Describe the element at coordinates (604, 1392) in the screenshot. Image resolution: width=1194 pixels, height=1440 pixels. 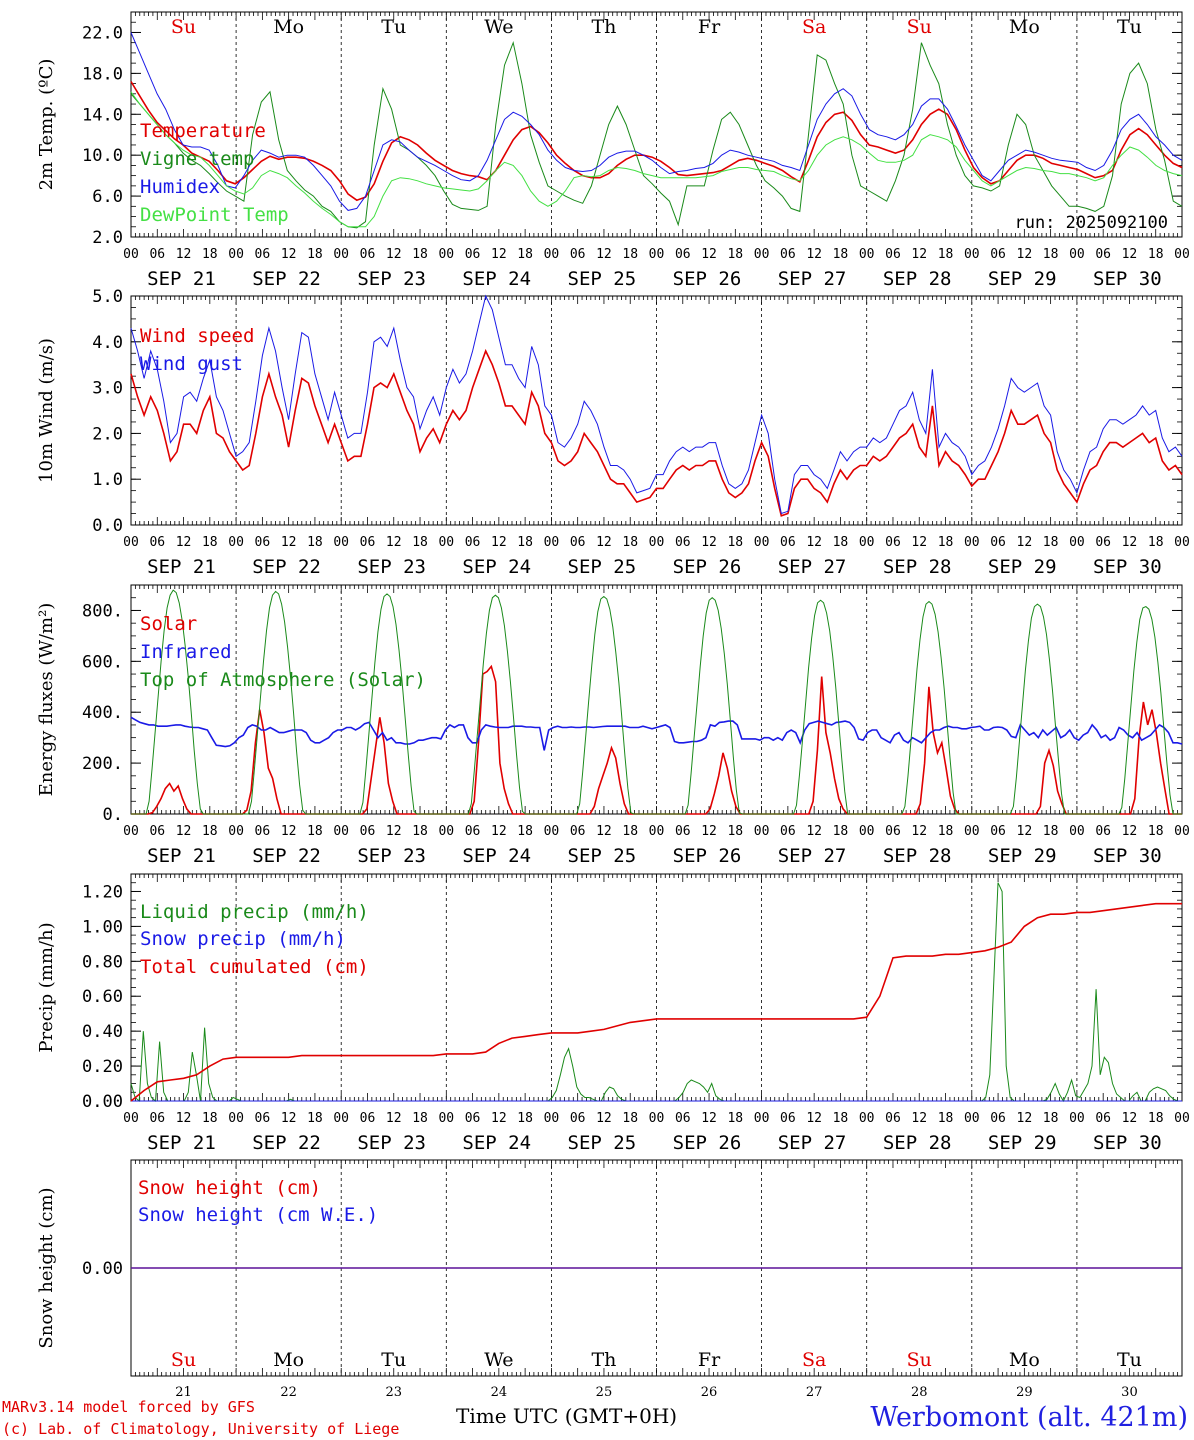
I see `day-number: 25` at that location.